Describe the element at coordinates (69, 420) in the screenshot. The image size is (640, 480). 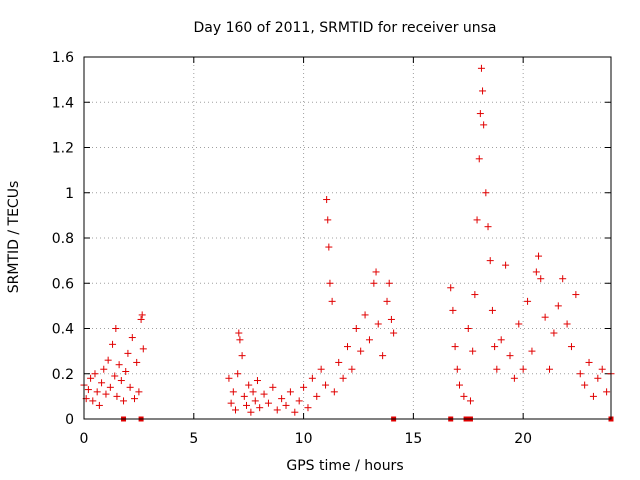
I see `y-tick-label: 0` at that location.